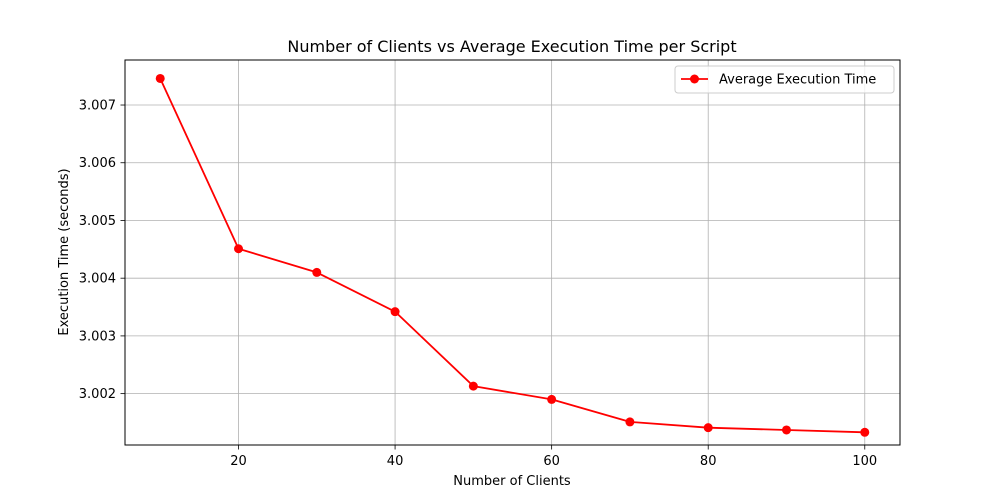 The height and width of the screenshot is (504, 1000). Describe the element at coordinates (238, 461) in the screenshot. I see `x-tick-label: 20` at that location.